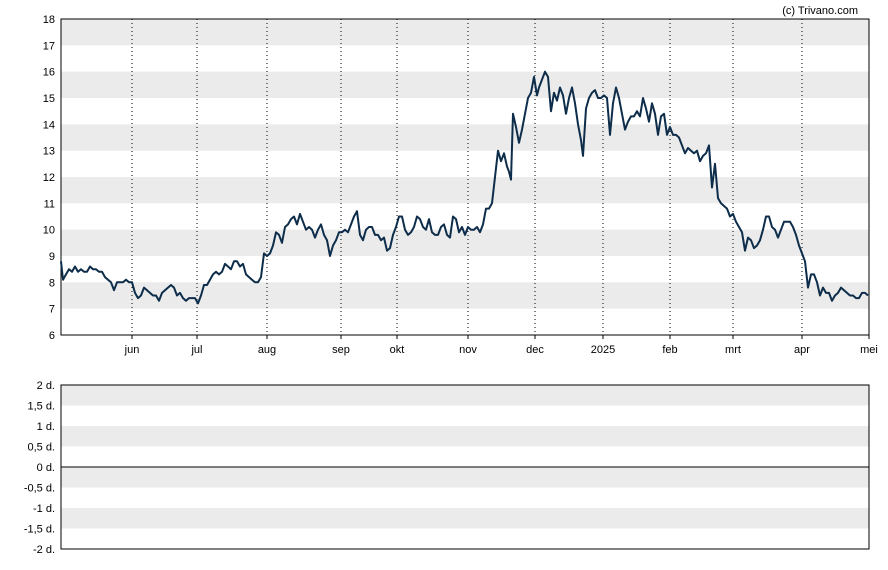  Describe the element at coordinates (669, 350) in the screenshot. I see `x-tick-label: feb` at that location.